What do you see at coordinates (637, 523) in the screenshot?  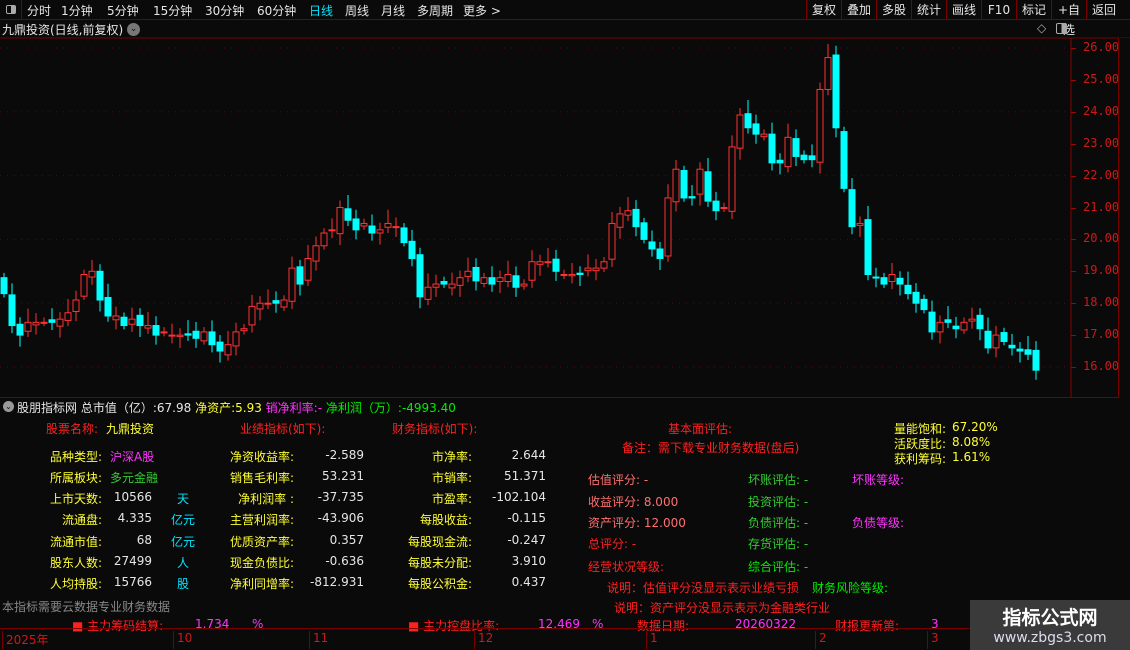 I see `score-item: 资产评分: 12.000` at bounding box center [637, 523].